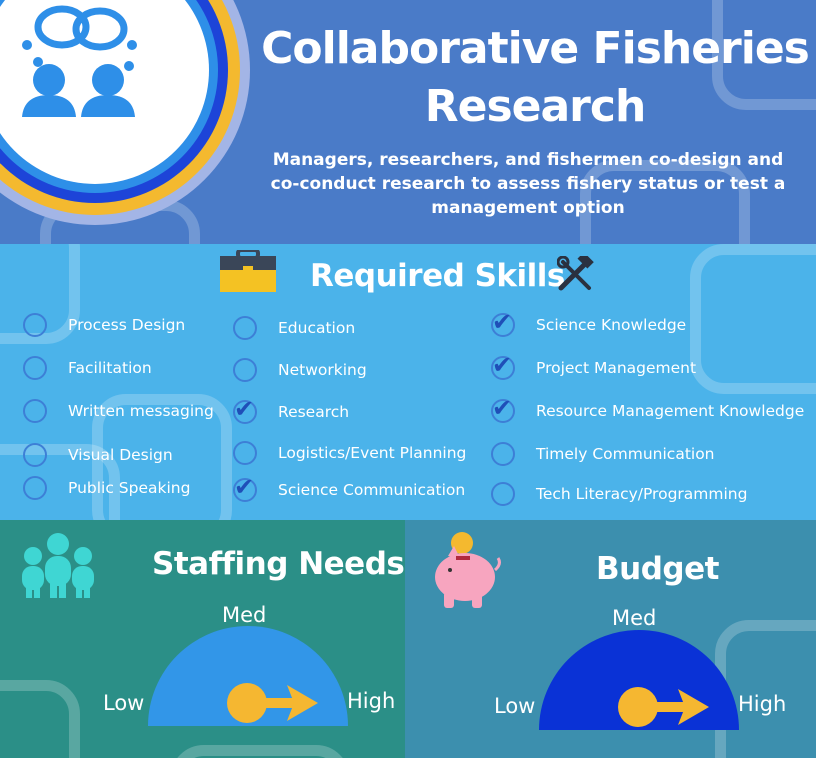 The width and height of the screenshot is (816, 758). I want to click on skill-label: Project Management, so click(616, 368).